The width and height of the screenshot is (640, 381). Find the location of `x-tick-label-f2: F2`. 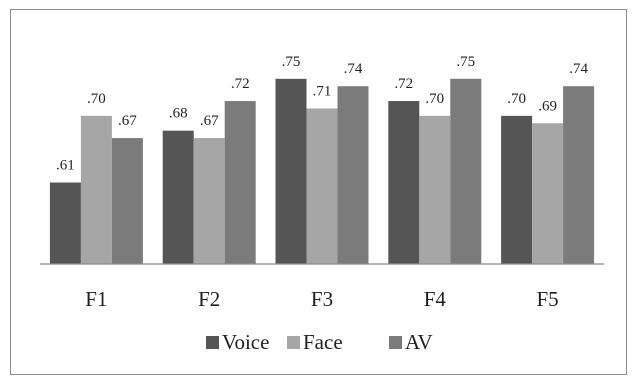

x-tick-label-f2: F2 is located at coordinates (209, 299).